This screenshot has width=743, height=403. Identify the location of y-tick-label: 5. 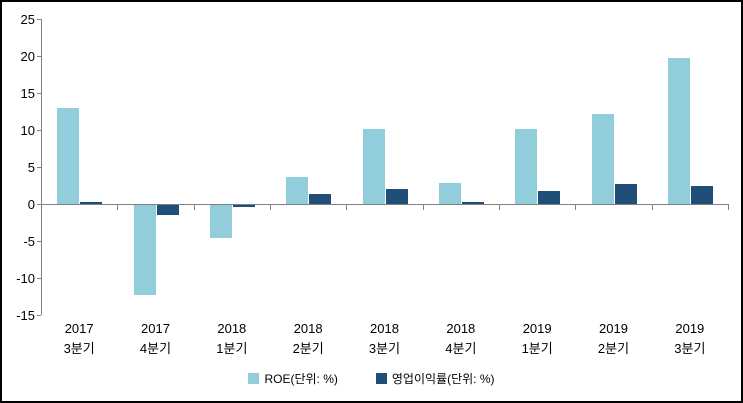
(31, 167).